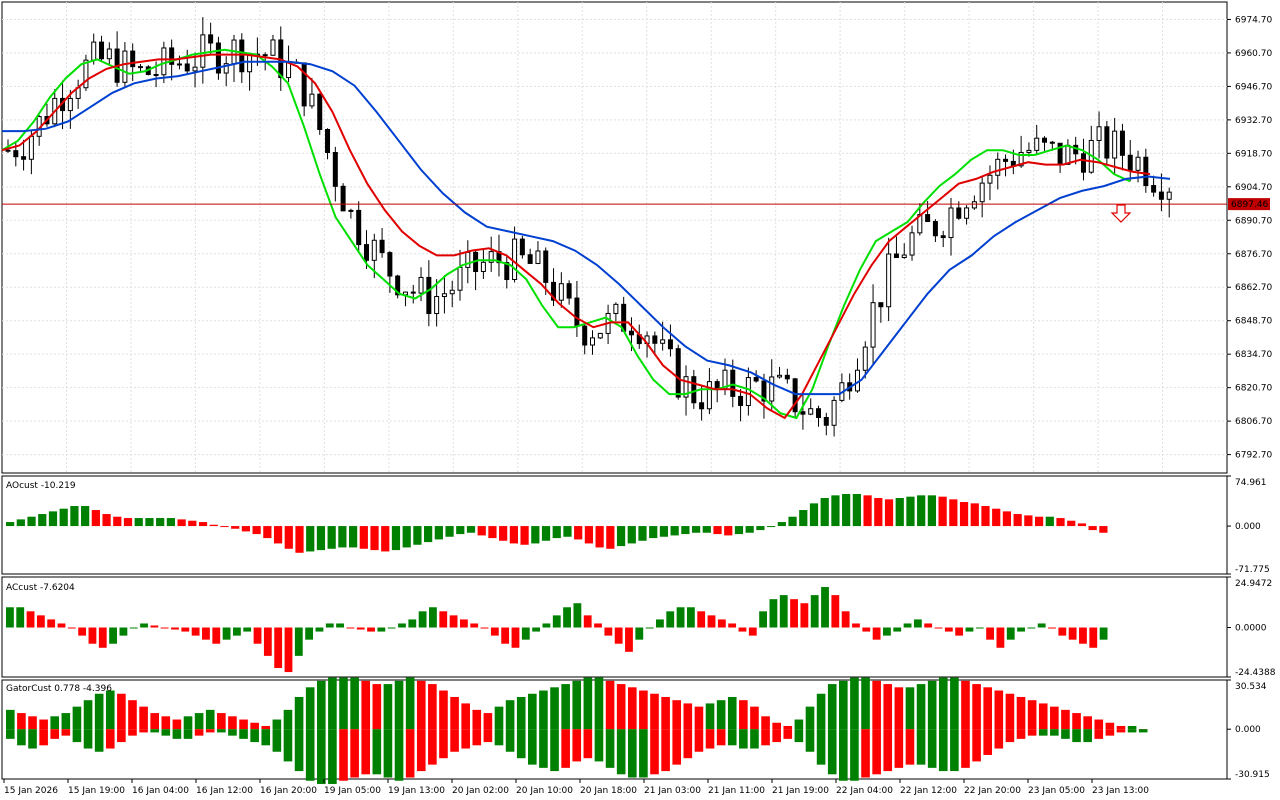 The width and height of the screenshot is (1280, 800). What do you see at coordinates (59, 689) in the screenshot?
I see `gator-indicator-label: GatorCust 0.778 -4.396` at bounding box center [59, 689].